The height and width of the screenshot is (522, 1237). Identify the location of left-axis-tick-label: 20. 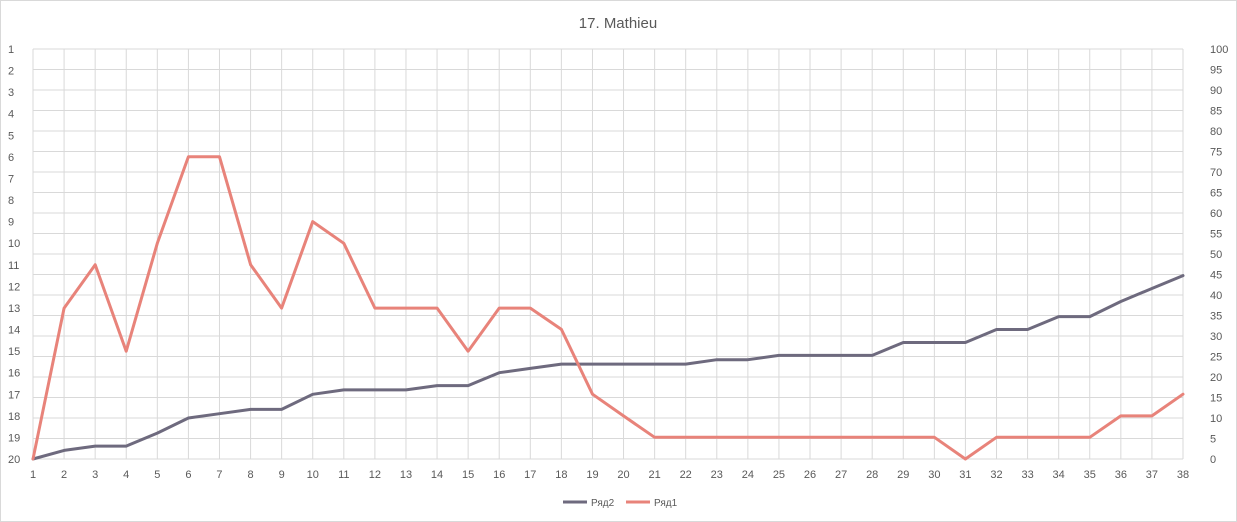
(14, 460).